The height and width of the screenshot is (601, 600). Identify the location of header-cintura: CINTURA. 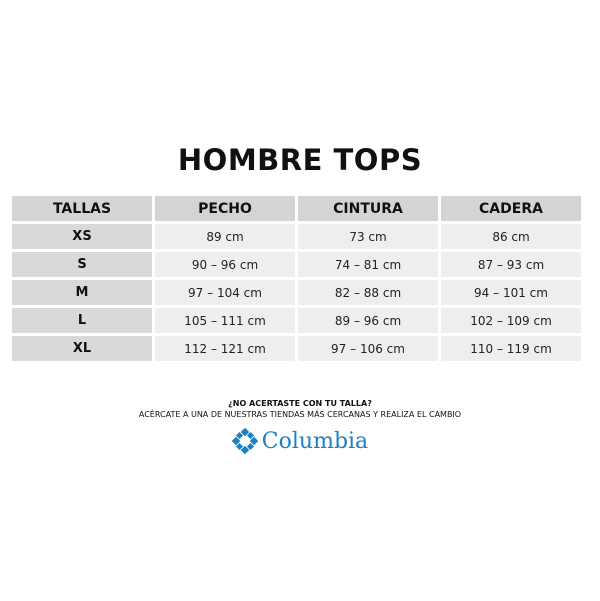
(368, 208).